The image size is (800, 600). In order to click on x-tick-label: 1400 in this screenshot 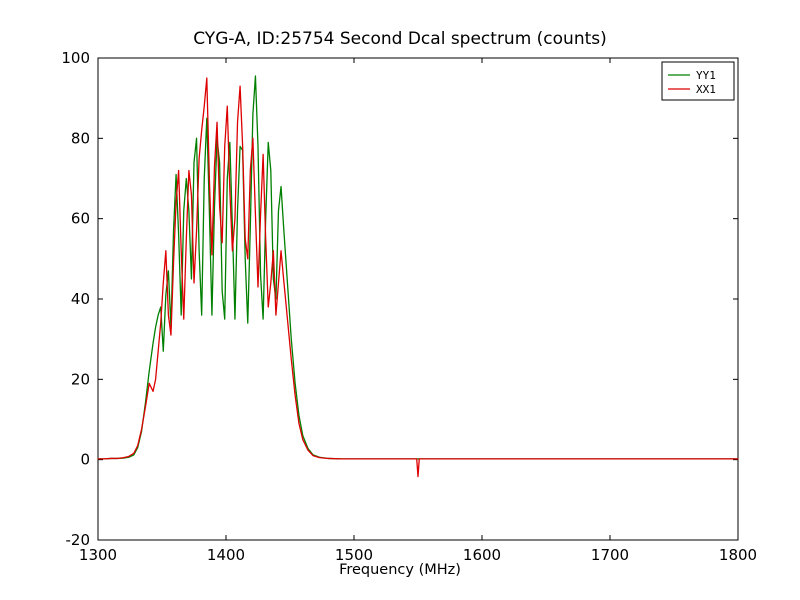, I will do `click(226, 555)`.